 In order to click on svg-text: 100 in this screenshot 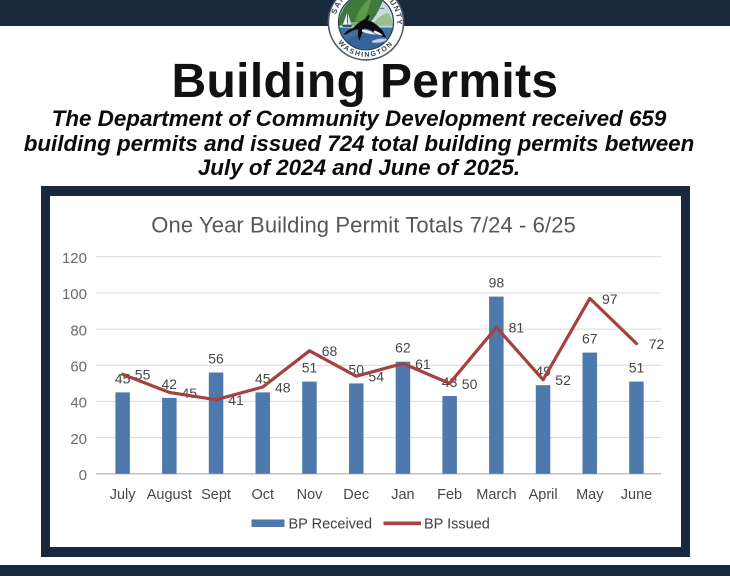, I will do `click(74, 294)`.